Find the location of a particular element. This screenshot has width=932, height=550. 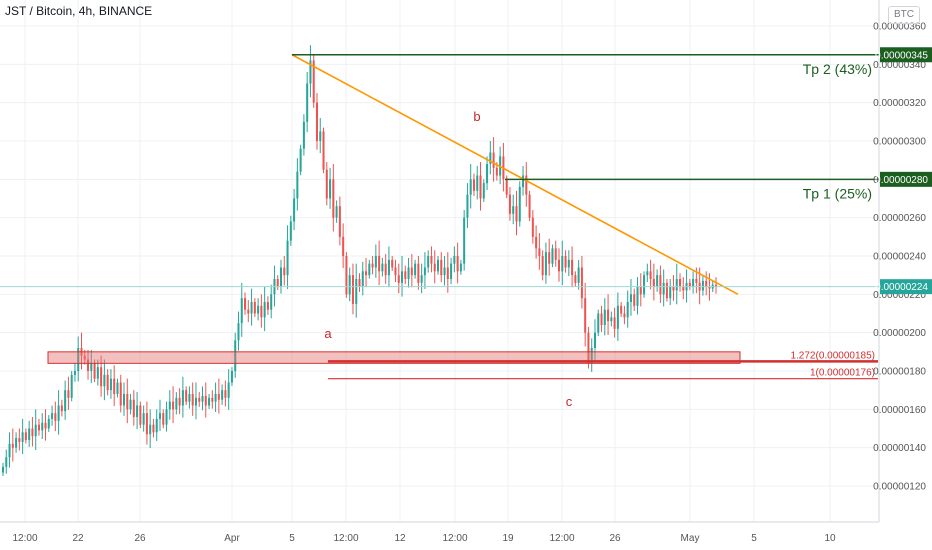

y-tick-label: 0.00000320 is located at coordinates (899, 103).